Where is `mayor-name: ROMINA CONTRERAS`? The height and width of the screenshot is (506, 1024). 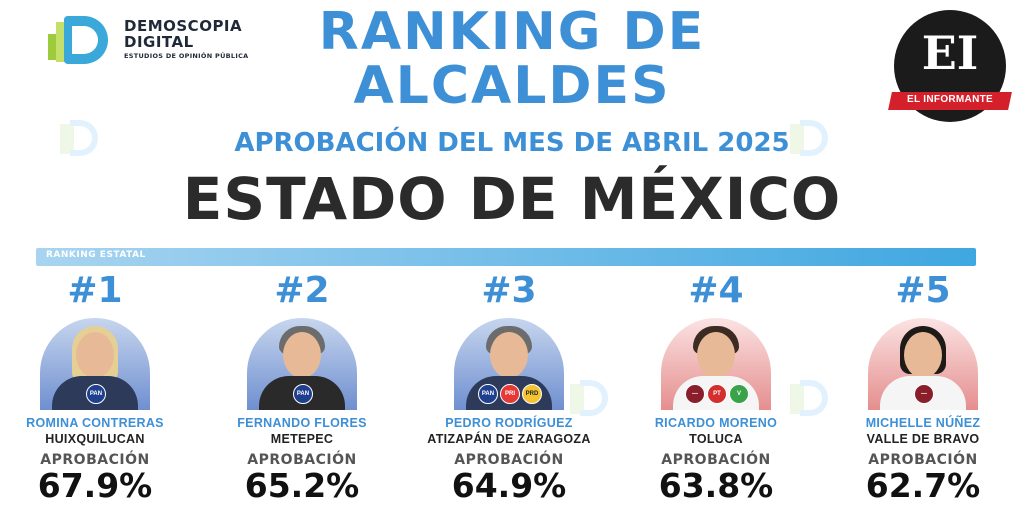 mayor-name: ROMINA CONTRERAS is located at coordinates (95, 423).